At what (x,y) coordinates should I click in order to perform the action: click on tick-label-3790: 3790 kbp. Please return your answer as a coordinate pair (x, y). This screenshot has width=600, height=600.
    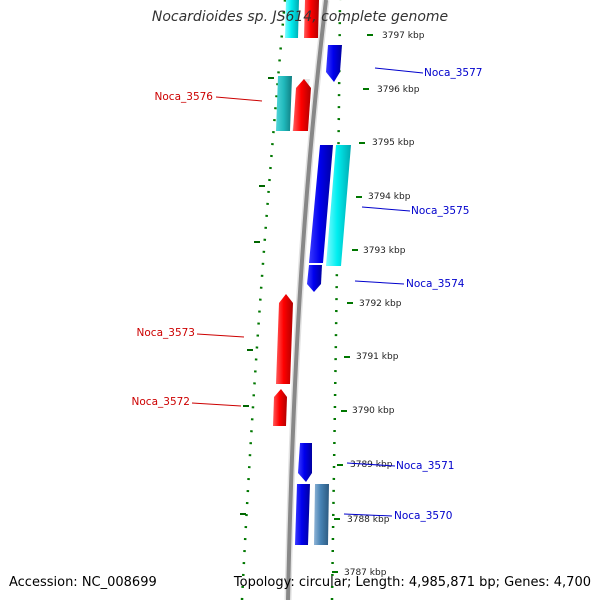
    Looking at the image, I should click on (373, 411).